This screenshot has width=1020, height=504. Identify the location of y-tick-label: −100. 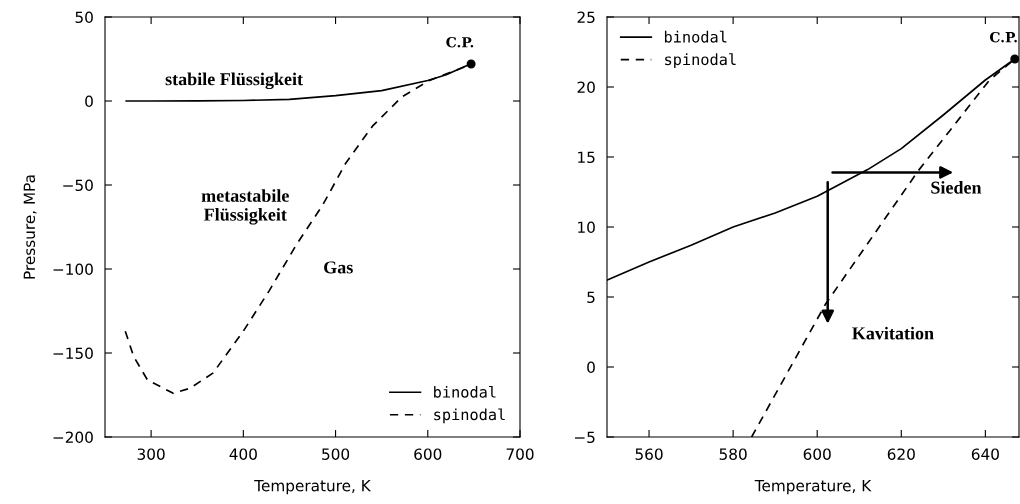
(73, 269).